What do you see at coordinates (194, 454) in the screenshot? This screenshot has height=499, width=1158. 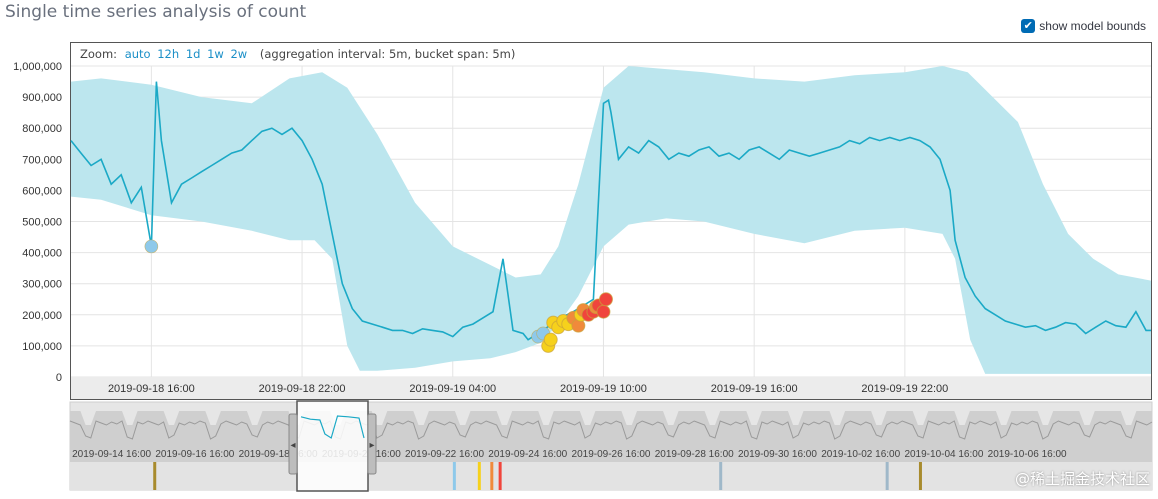 I see `context-tick-label: 2019-09-16 16:00` at bounding box center [194, 454].